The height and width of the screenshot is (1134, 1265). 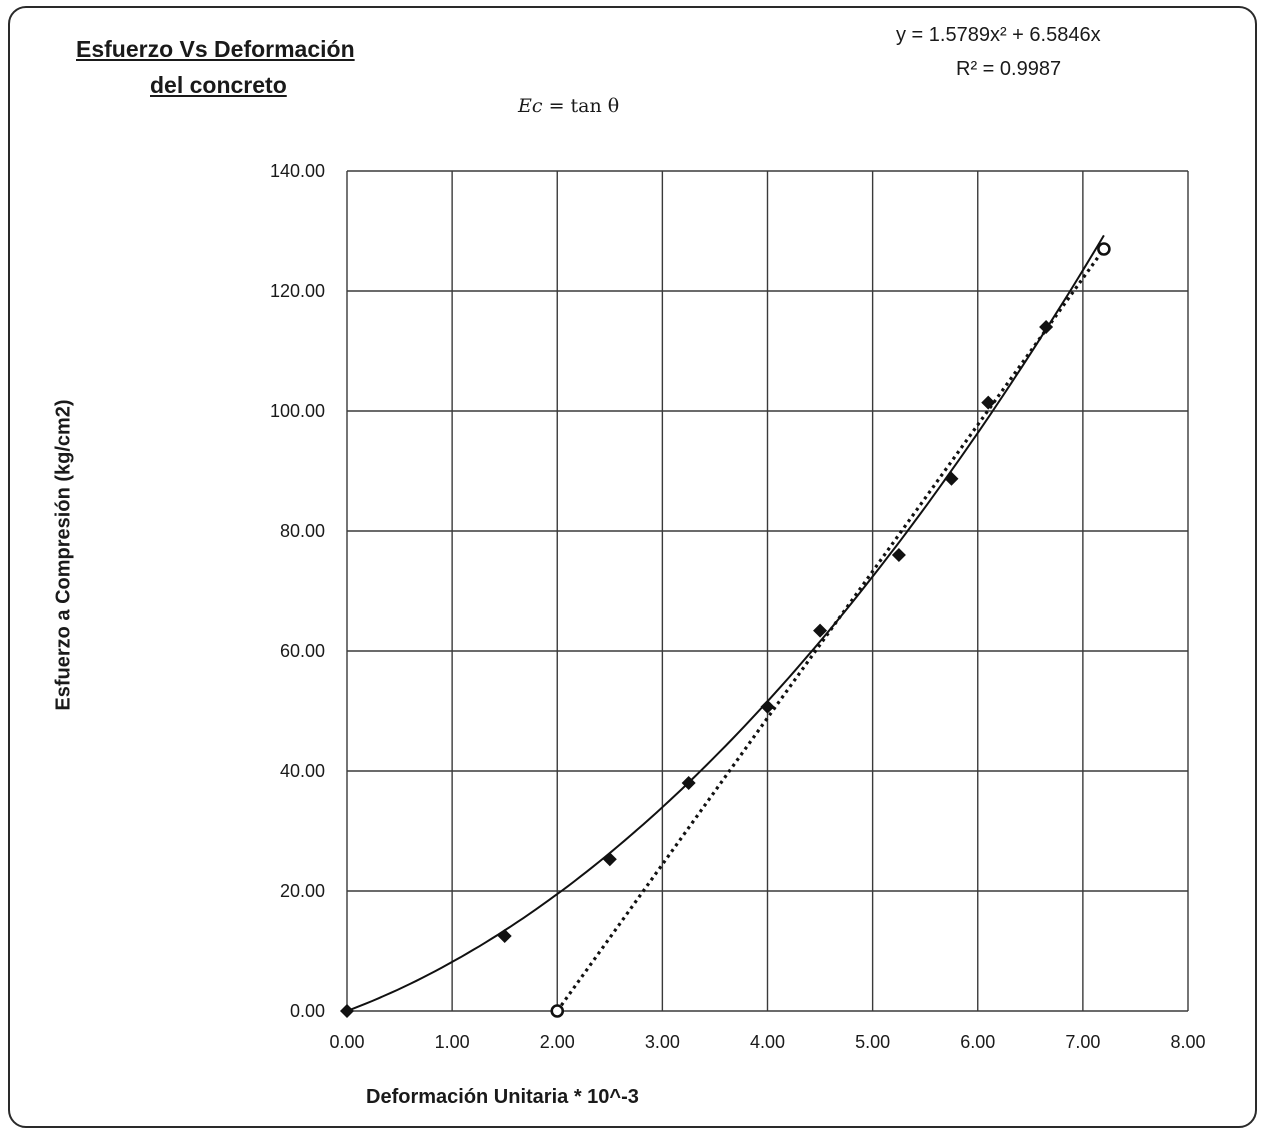 I want to click on trendline-equation: y = 1.5789x² + 6.5846x, so click(x=998, y=35).